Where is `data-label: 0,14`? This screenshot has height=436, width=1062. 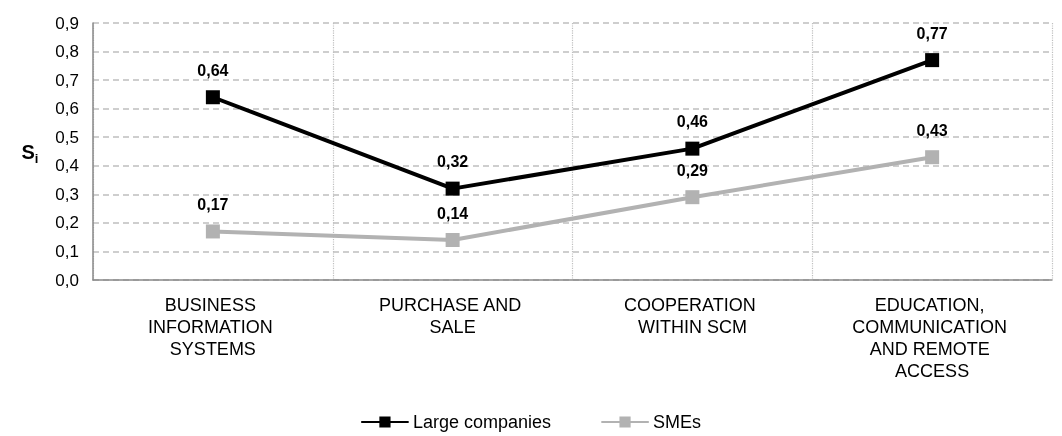 data-label: 0,14 is located at coordinates (453, 213).